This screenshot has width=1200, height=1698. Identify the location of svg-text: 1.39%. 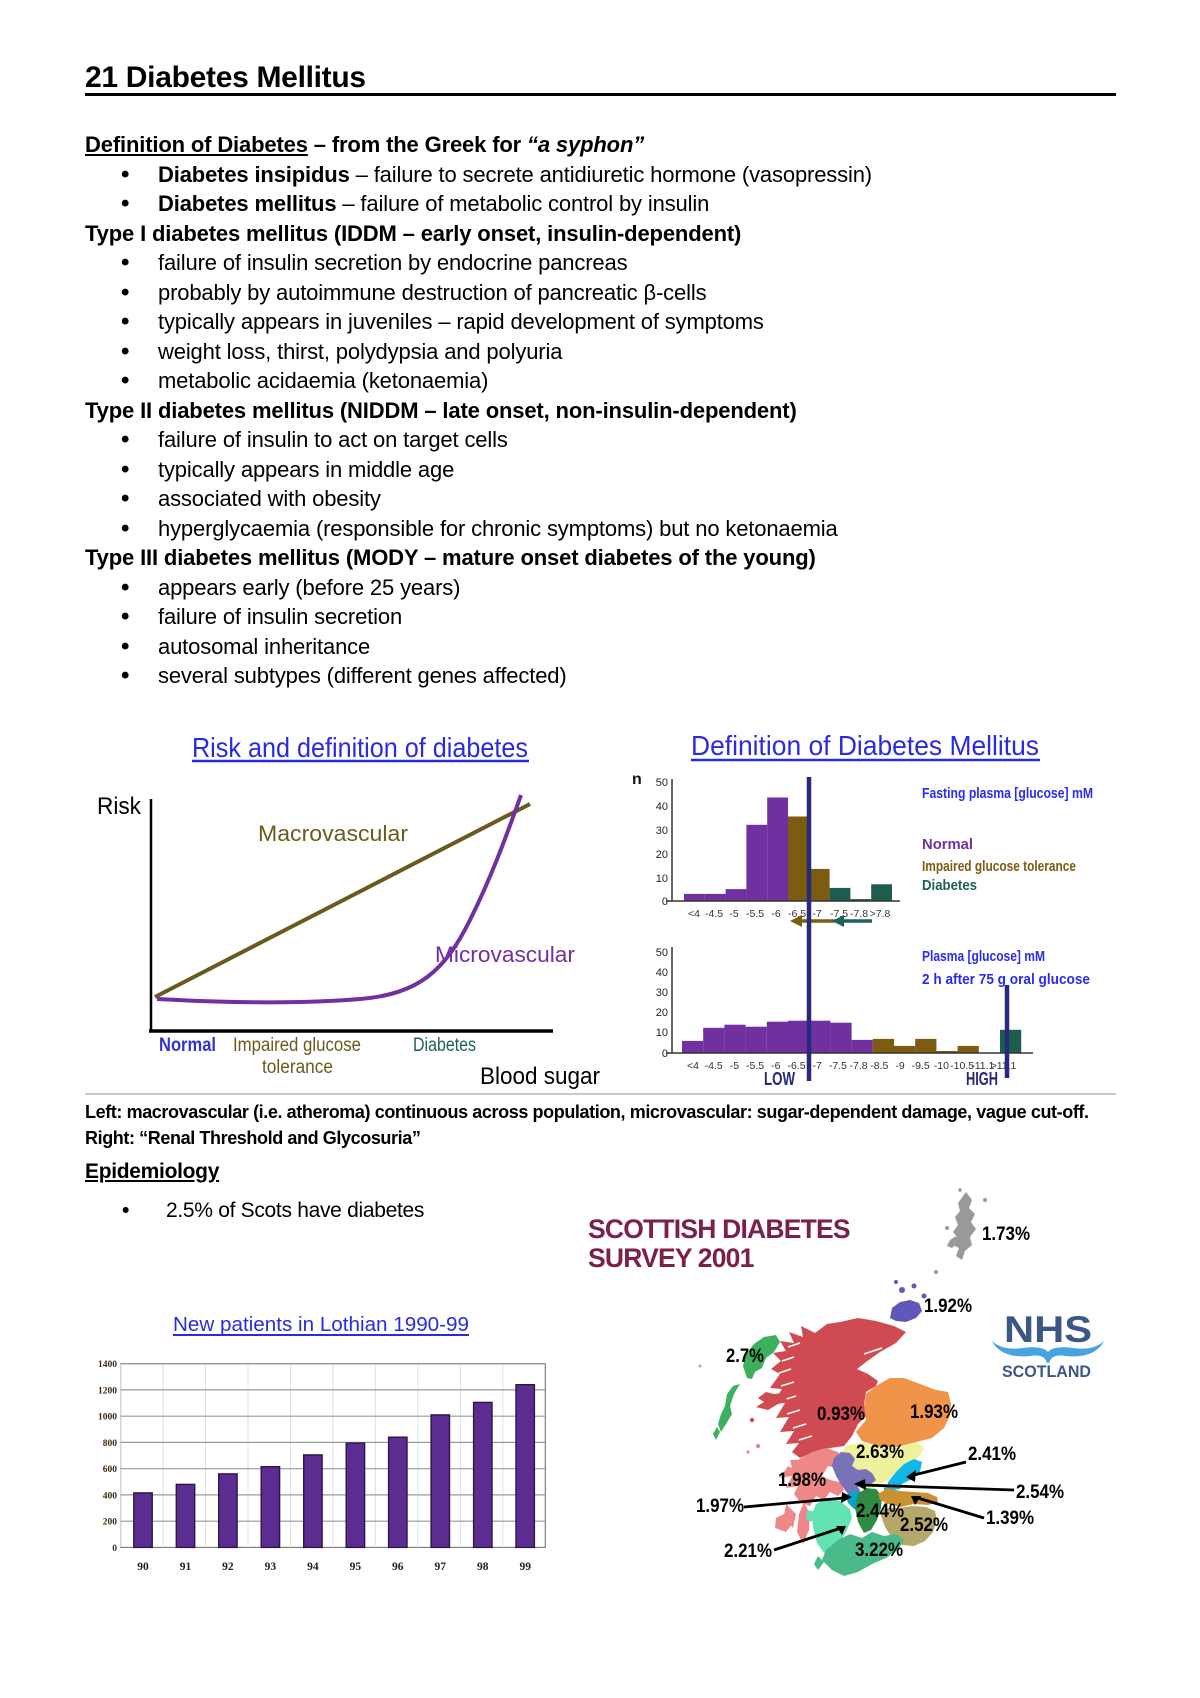
(1010, 1518).